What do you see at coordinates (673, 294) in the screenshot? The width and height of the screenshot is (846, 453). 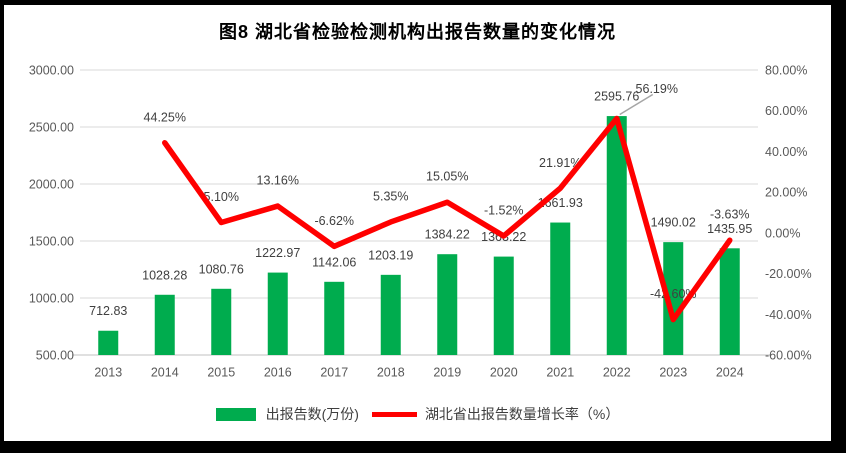 I see `line-value-label: -42.60%` at bounding box center [673, 294].